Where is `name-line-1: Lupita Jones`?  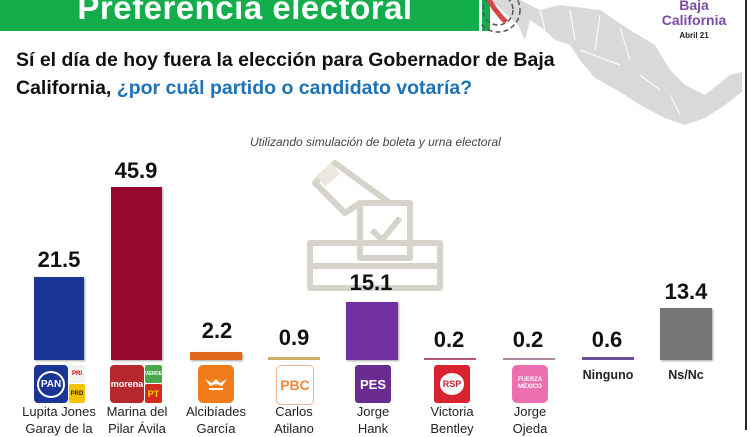
name-line-1: Lupita Jones is located at coordinates (59, 411).